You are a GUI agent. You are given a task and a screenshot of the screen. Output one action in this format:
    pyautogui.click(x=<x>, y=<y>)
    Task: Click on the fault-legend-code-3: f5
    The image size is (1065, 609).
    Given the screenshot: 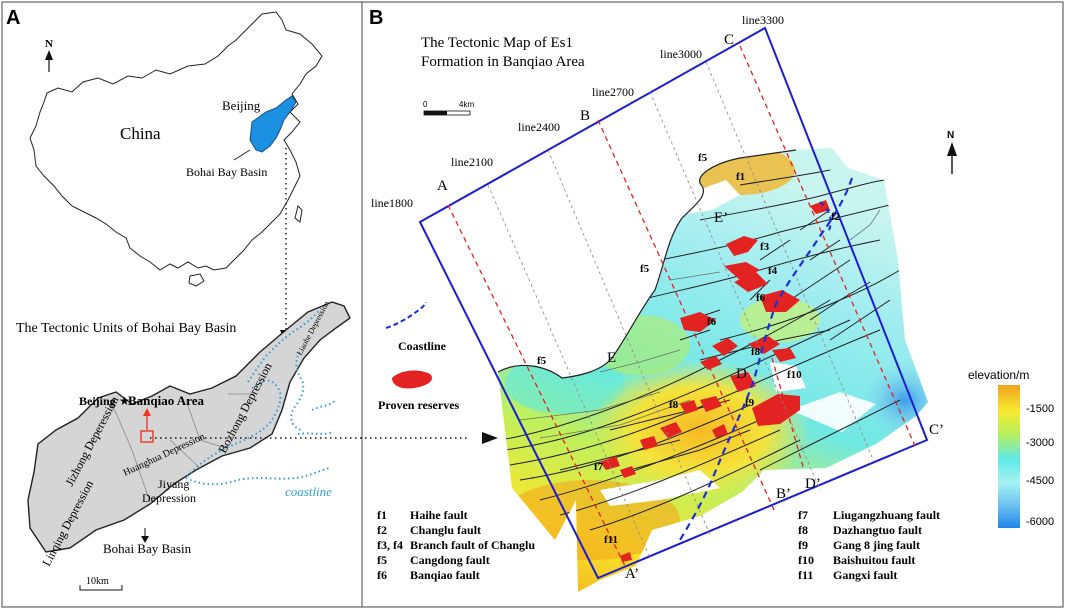 What is the action you would take?
    pyautogui.click(x=382, y=560)
    